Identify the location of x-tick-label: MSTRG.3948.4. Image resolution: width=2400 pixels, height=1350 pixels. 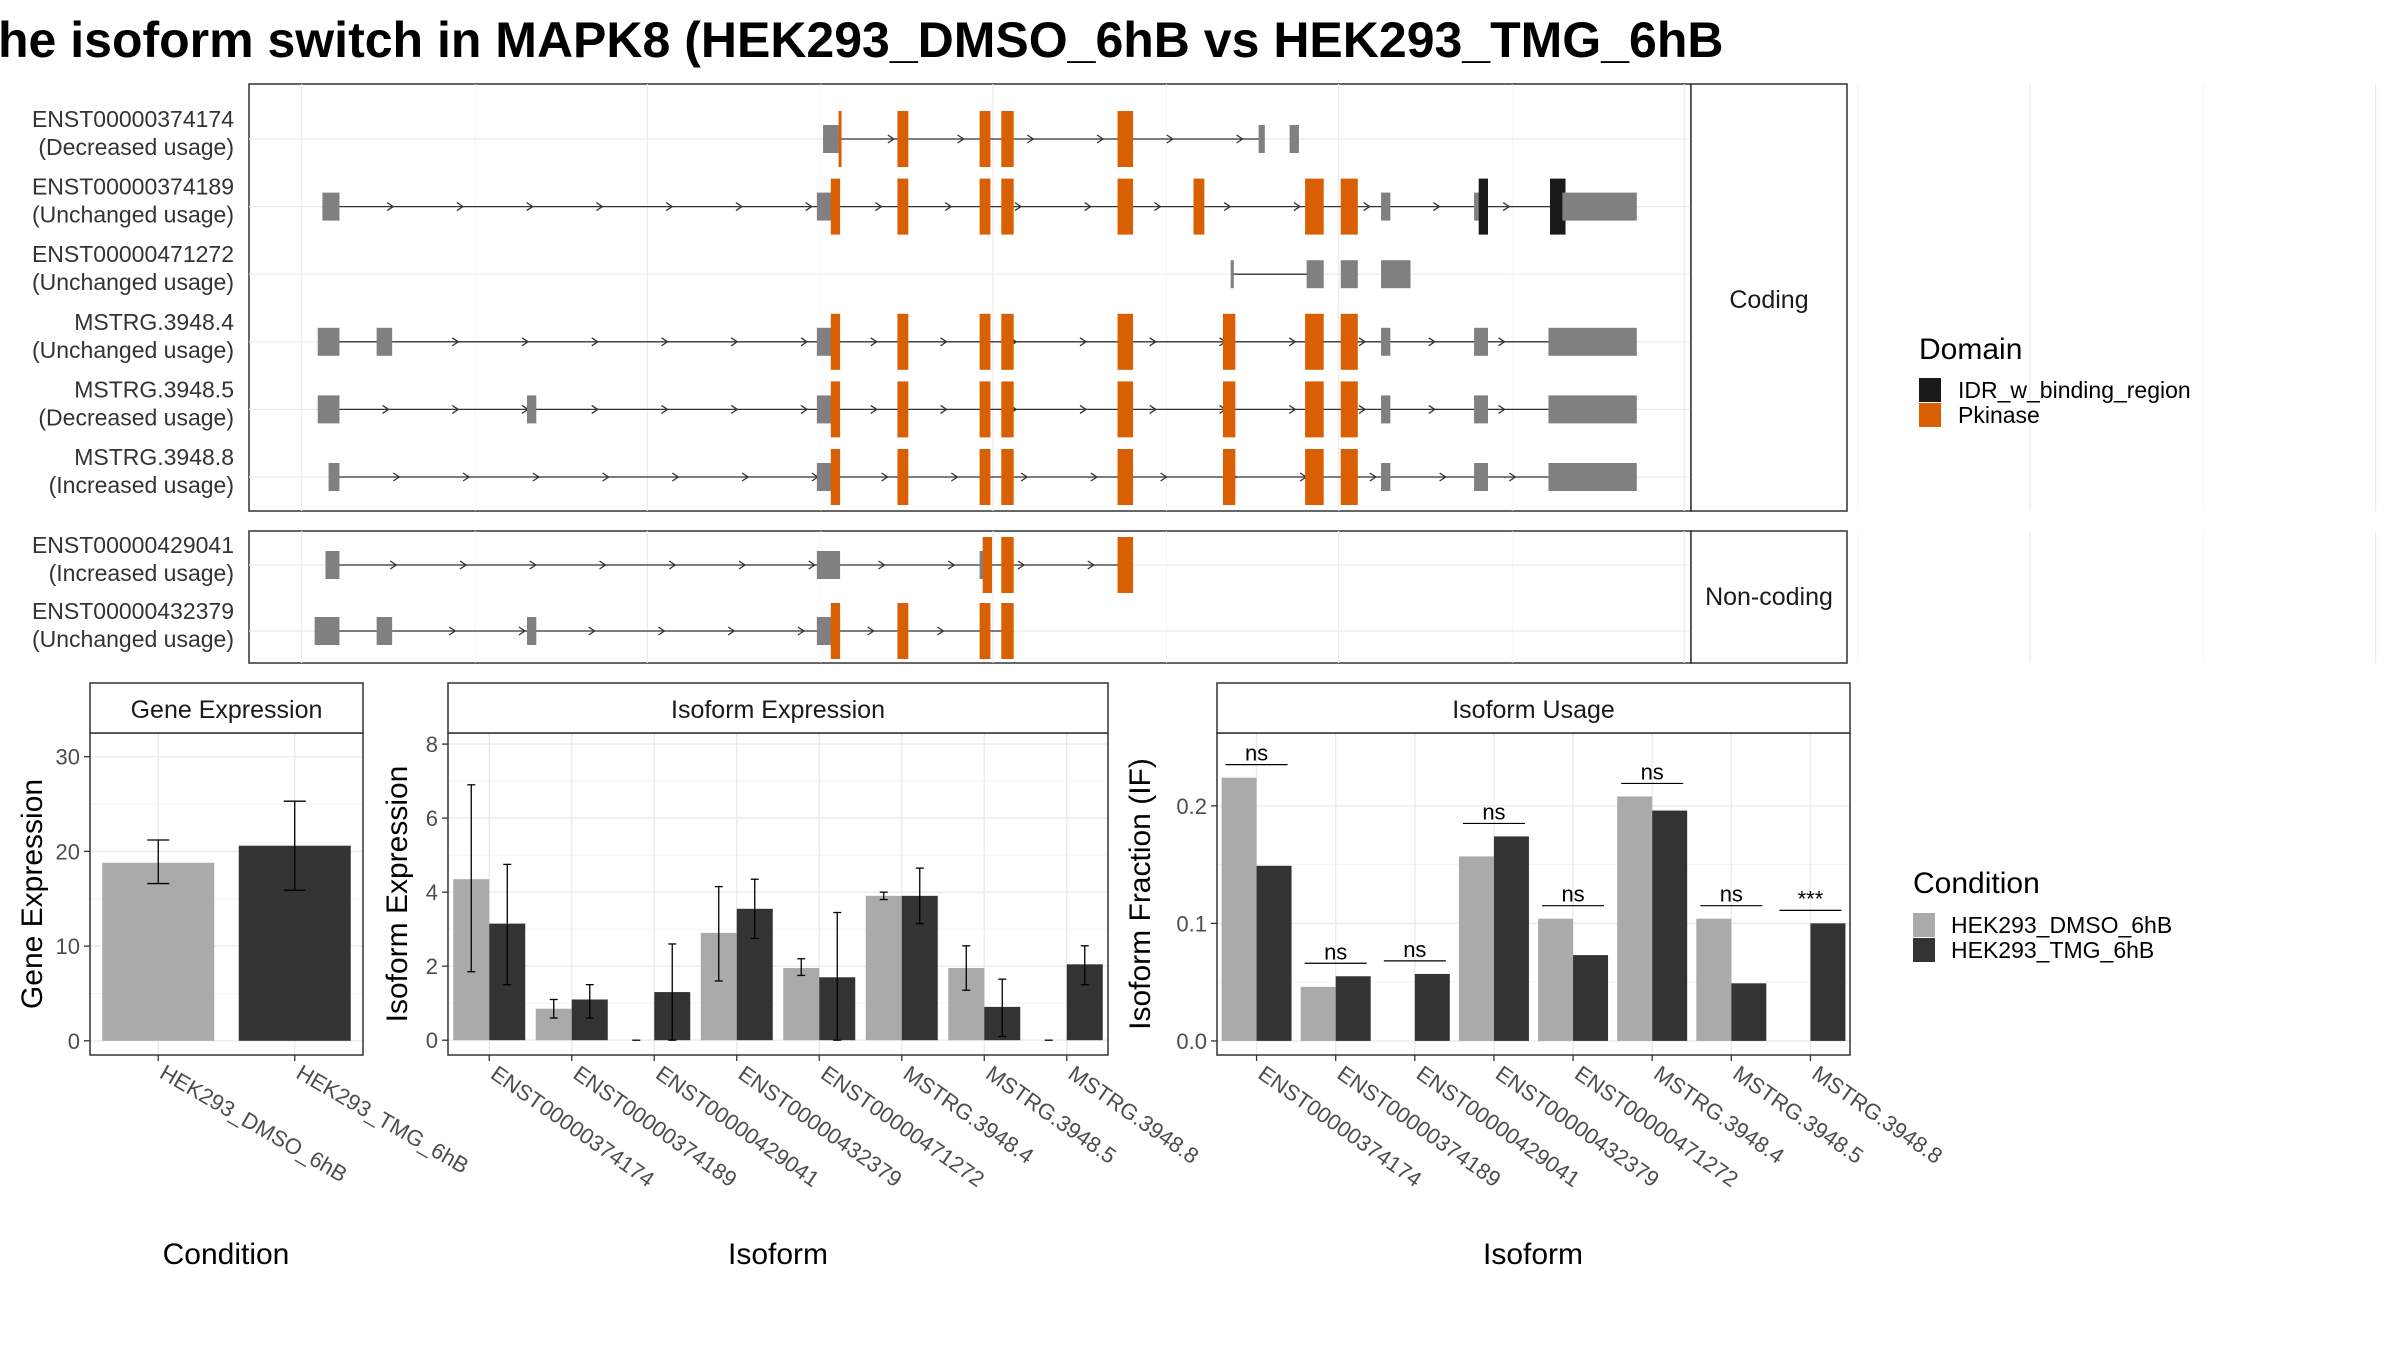
(1719, 1115).